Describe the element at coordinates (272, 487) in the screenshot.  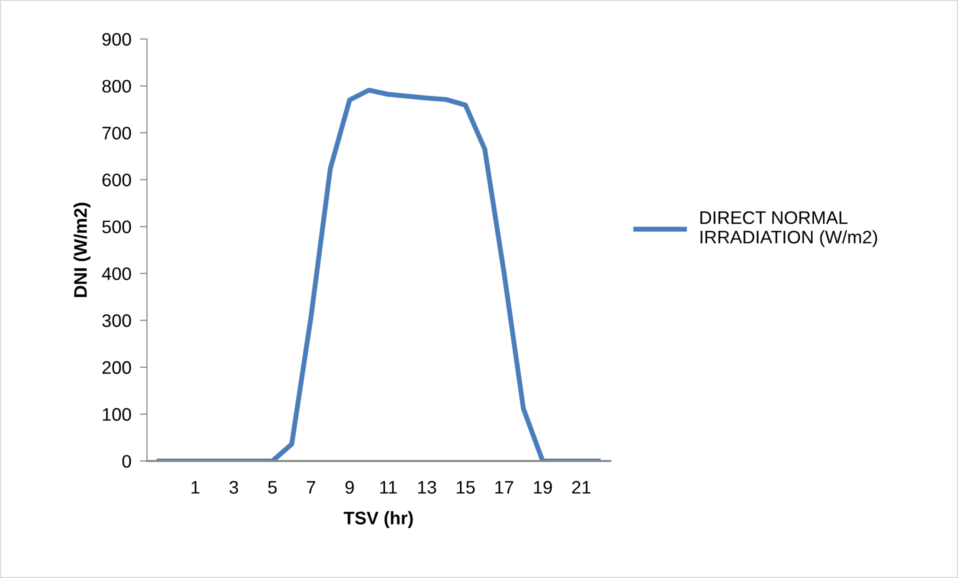
I see `x-tick-label: 5` at that location.